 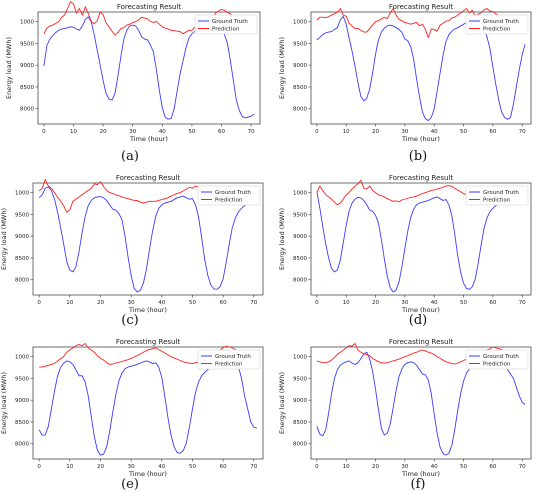 What do you see at coordinates (418, 156) in the screenshot?
I see `subfigure-label: (b)` at bounding box center [418, 156].